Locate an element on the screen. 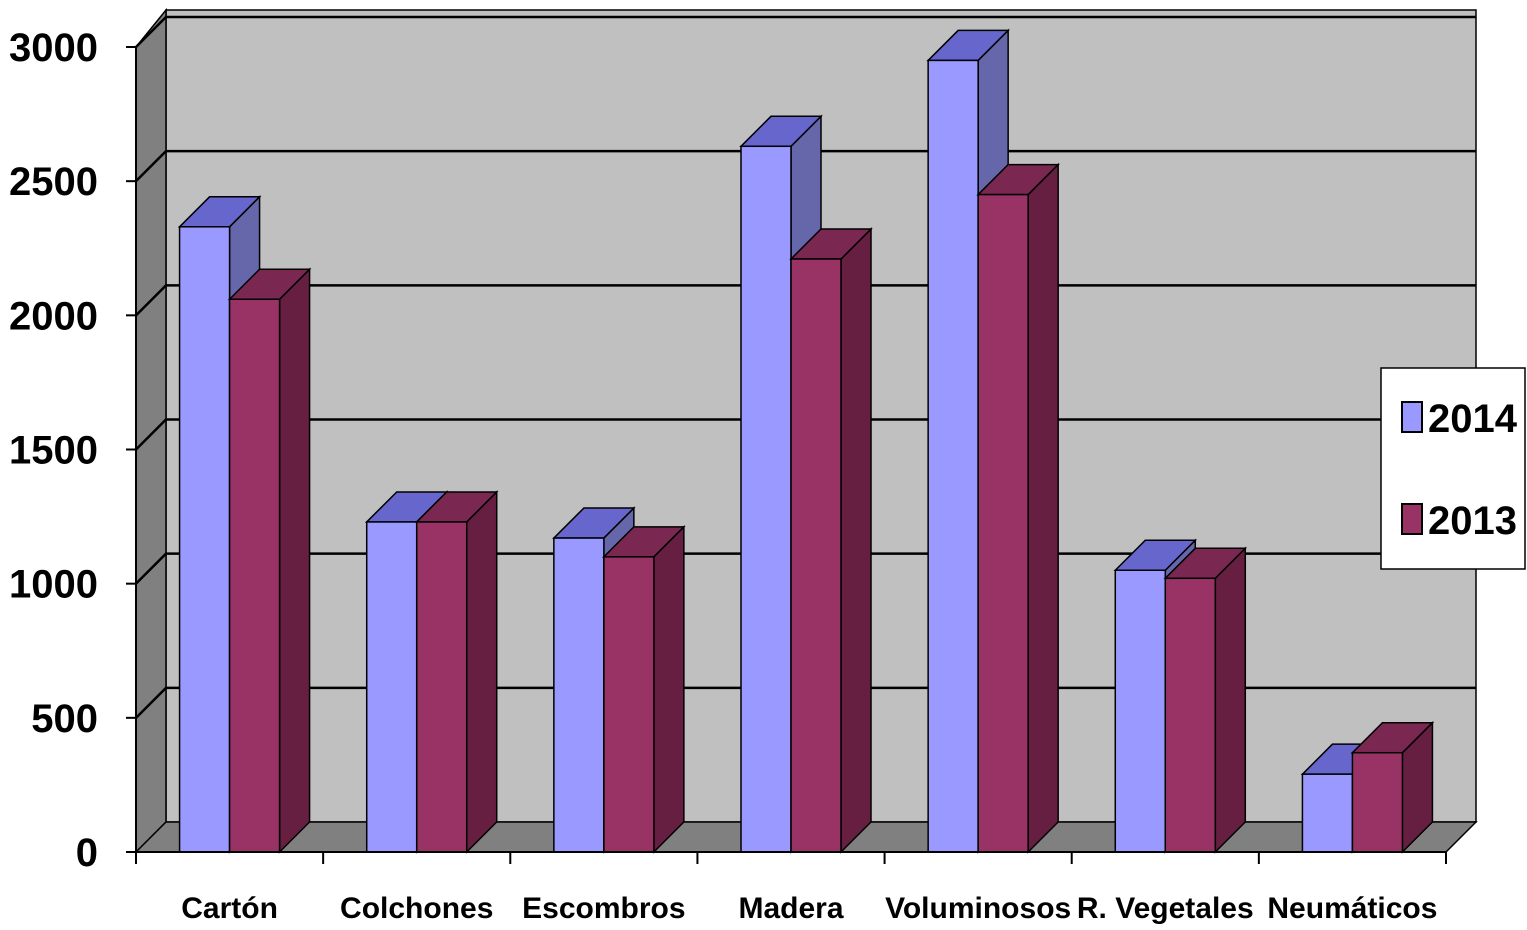 This screenshot has width=1527, height=930. y-tick-label: 500 is located at coordinates (64, 719).